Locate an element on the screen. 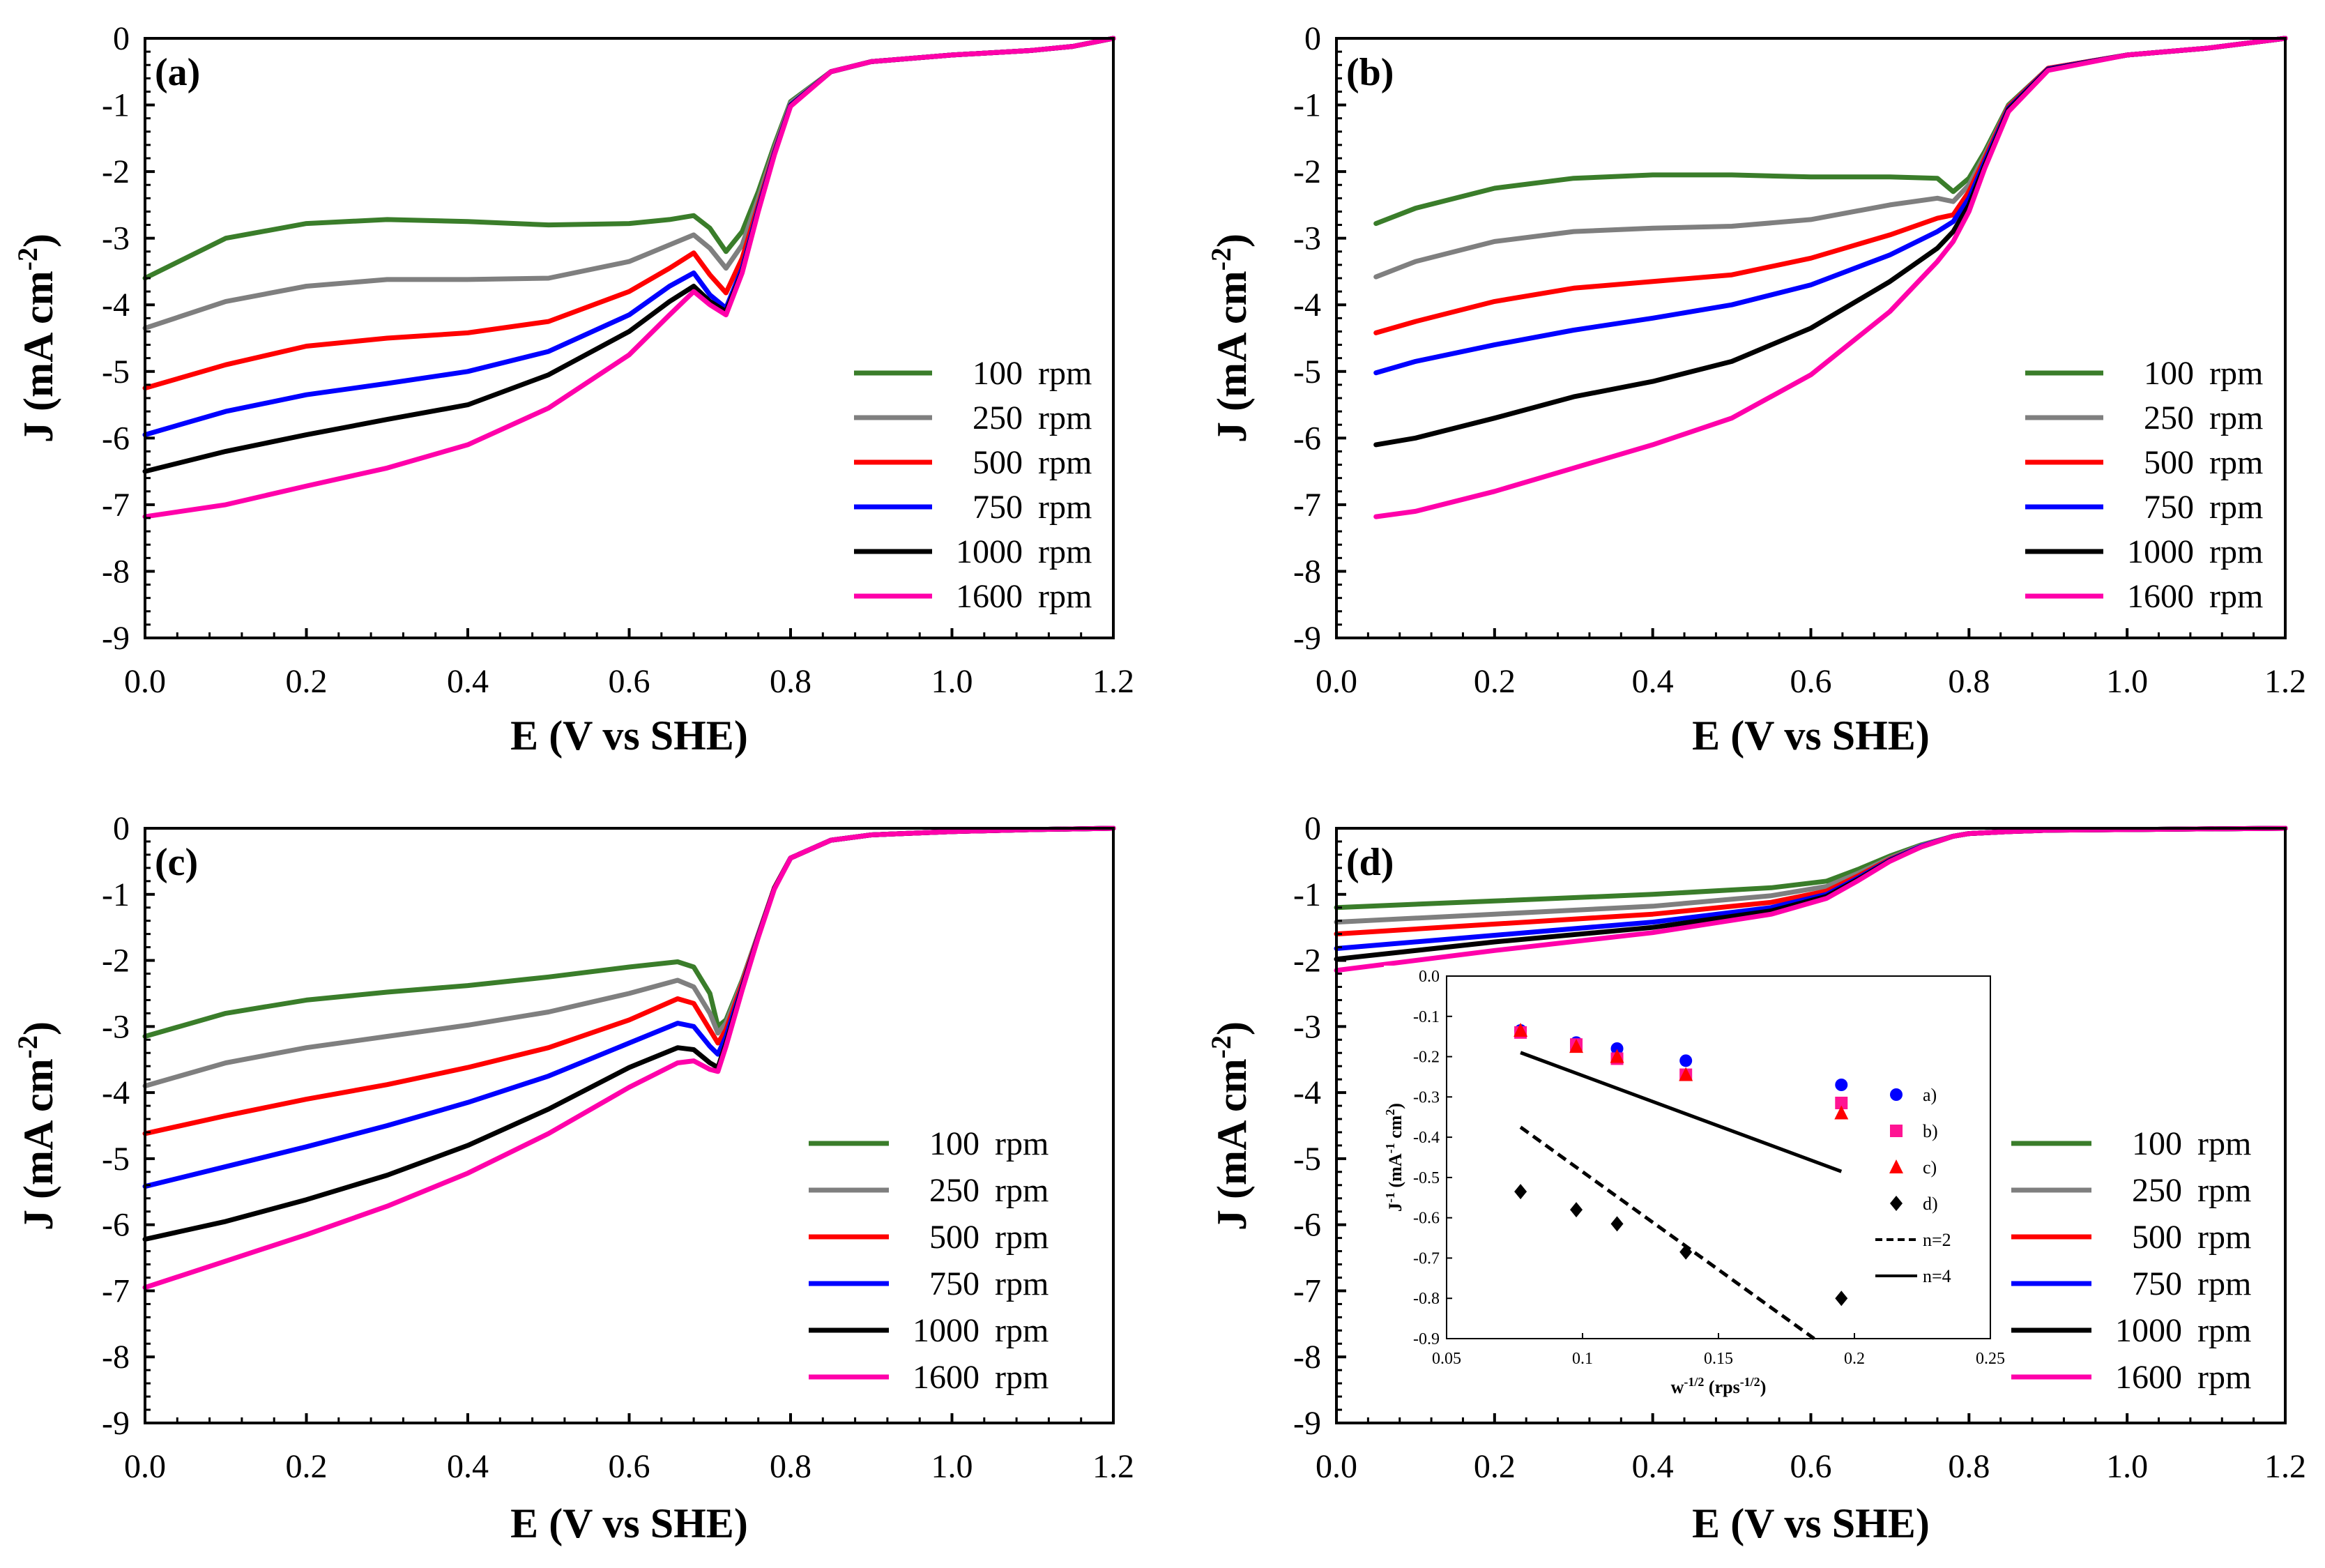  series-line-500-rpm is located at coordinates (629, 213).